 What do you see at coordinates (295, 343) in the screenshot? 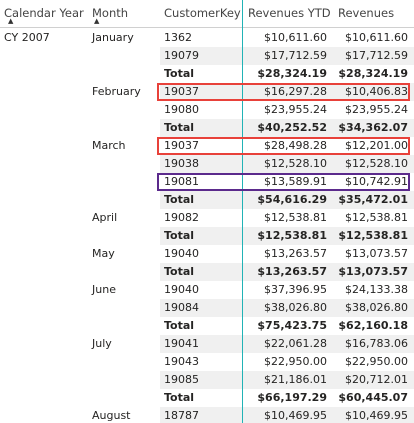
I see `revenues-ytd-cell: $22,061.28` at bounding box center [295, 343].